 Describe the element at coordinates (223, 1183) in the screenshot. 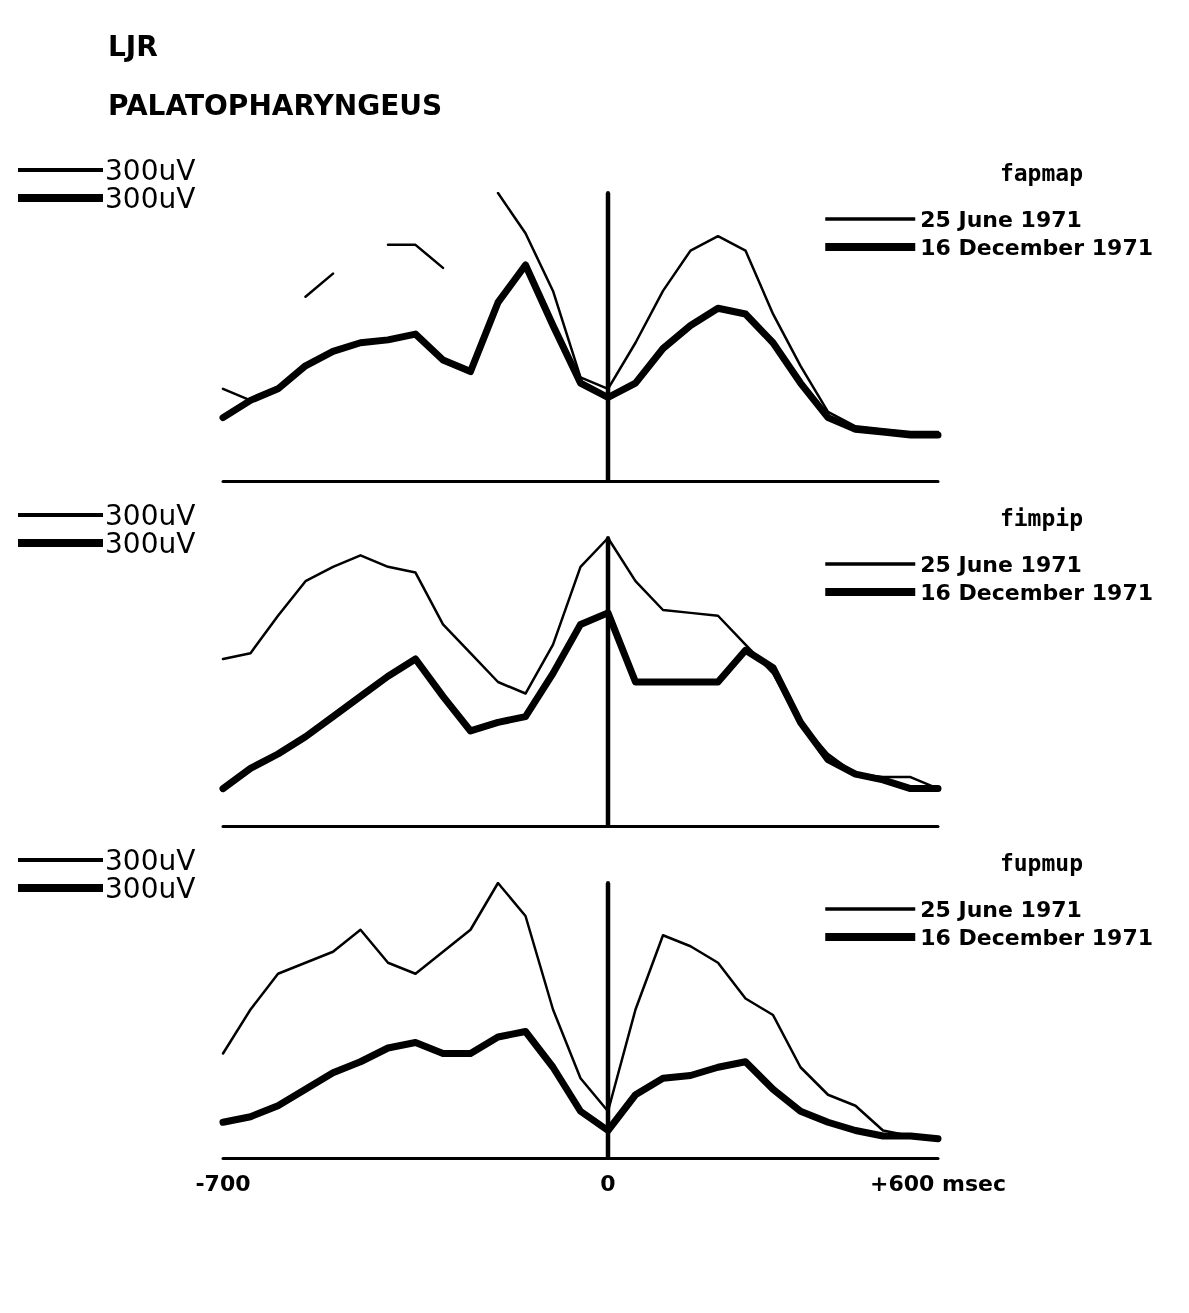

I see `x-tick-label: -700` at that location.